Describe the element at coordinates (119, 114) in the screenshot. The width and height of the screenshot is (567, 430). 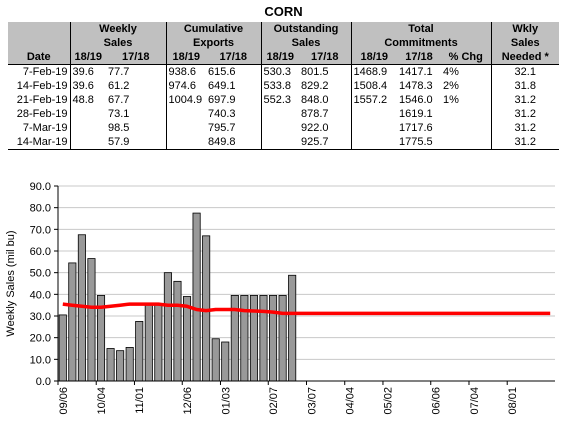
I see `table-cell: 73.1` at that location.